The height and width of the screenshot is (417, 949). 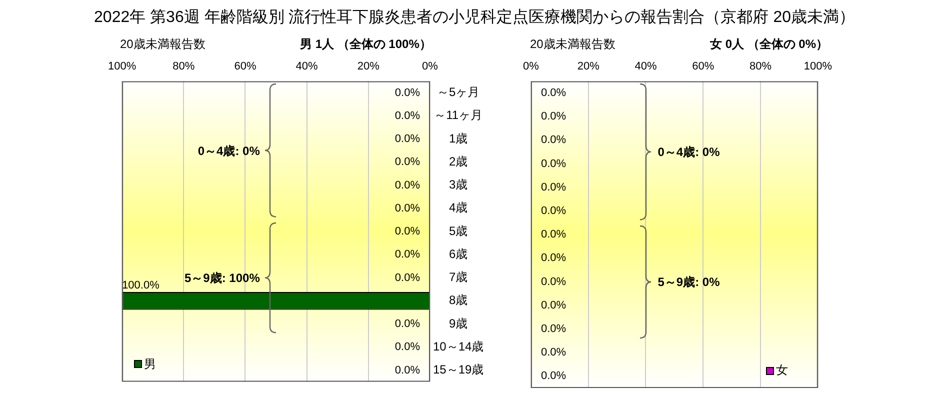 What do you see at coordinates (458, 138) in the screenshot?
I see `y-tick-label: 1歳` at bounding box center [458, 138].